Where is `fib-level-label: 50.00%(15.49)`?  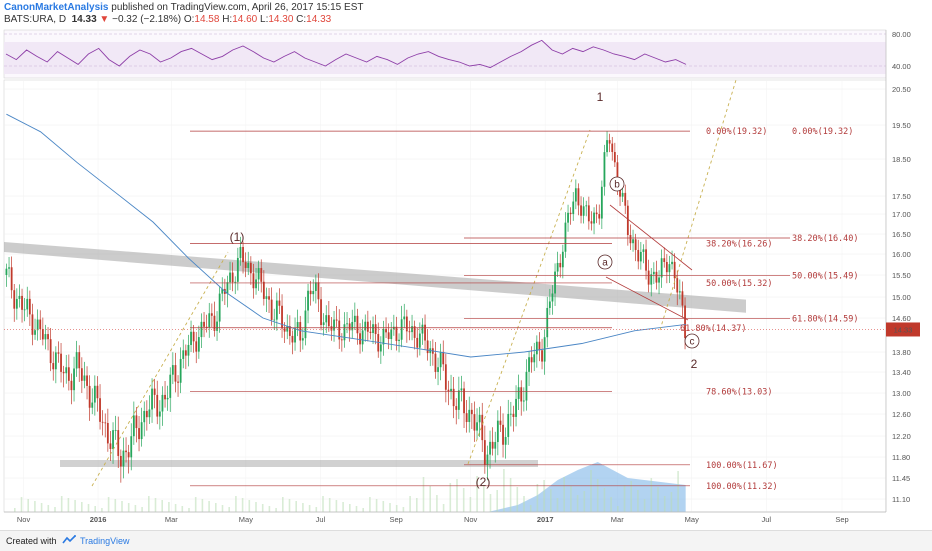
fib-level-label: 50.00%(15.49) is located at coordinates (825, 276).